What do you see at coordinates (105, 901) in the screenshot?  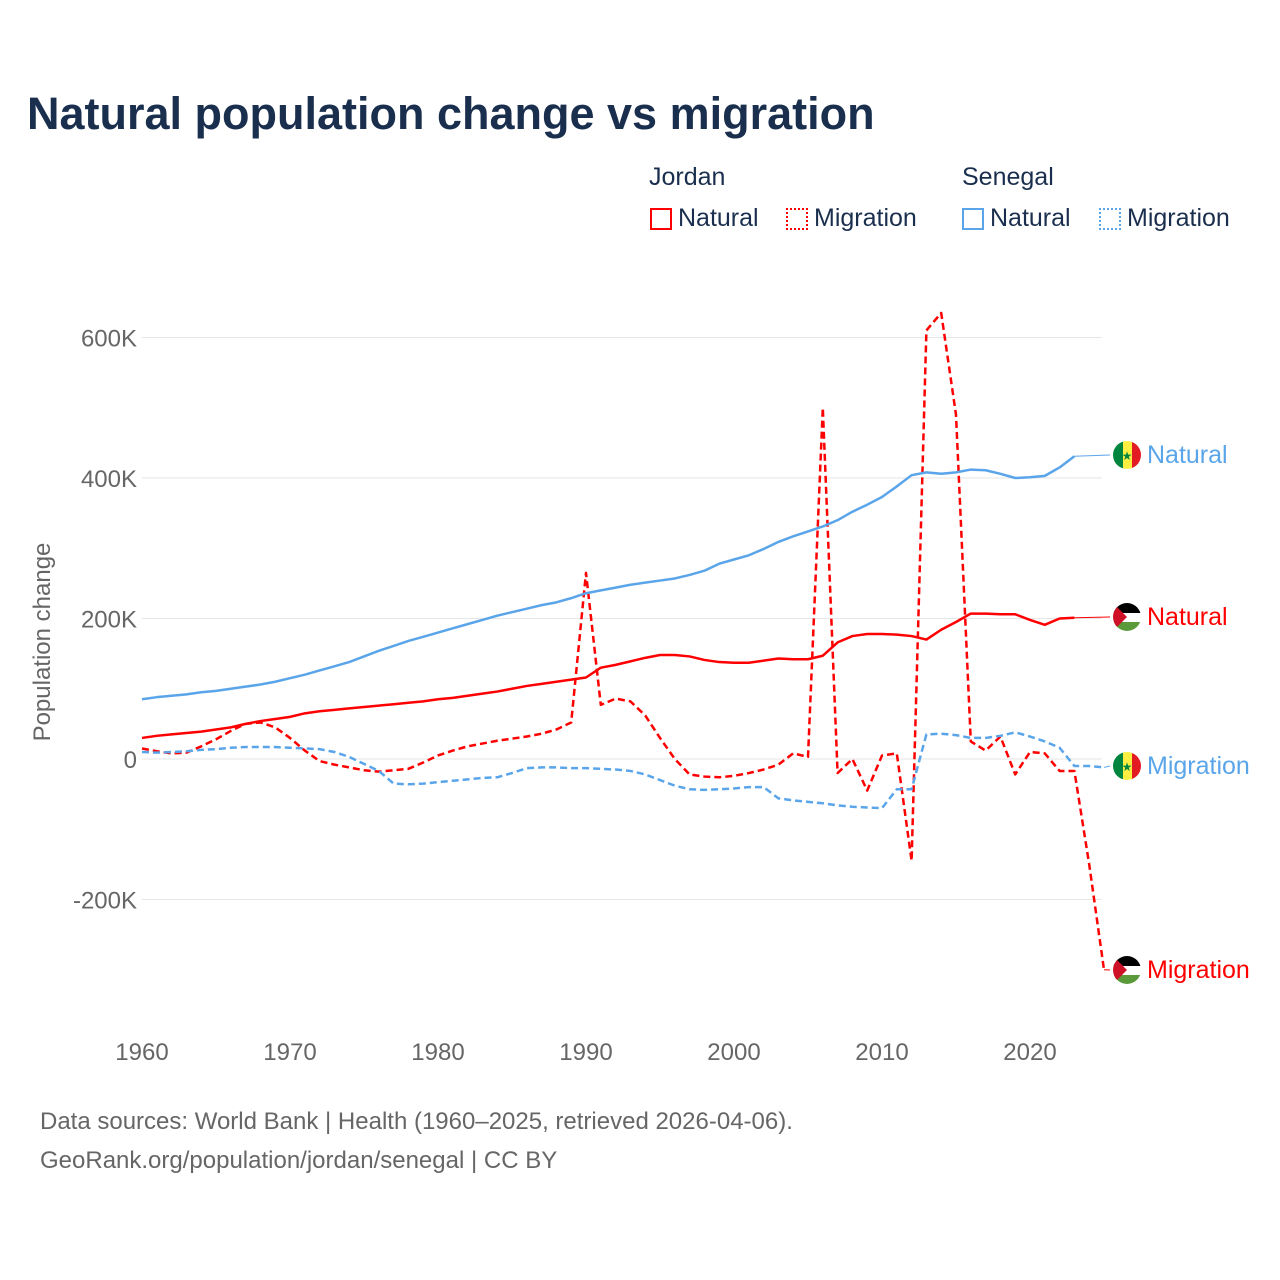 I see `y-tick-label: -200K` at bounding box center [105, 901].